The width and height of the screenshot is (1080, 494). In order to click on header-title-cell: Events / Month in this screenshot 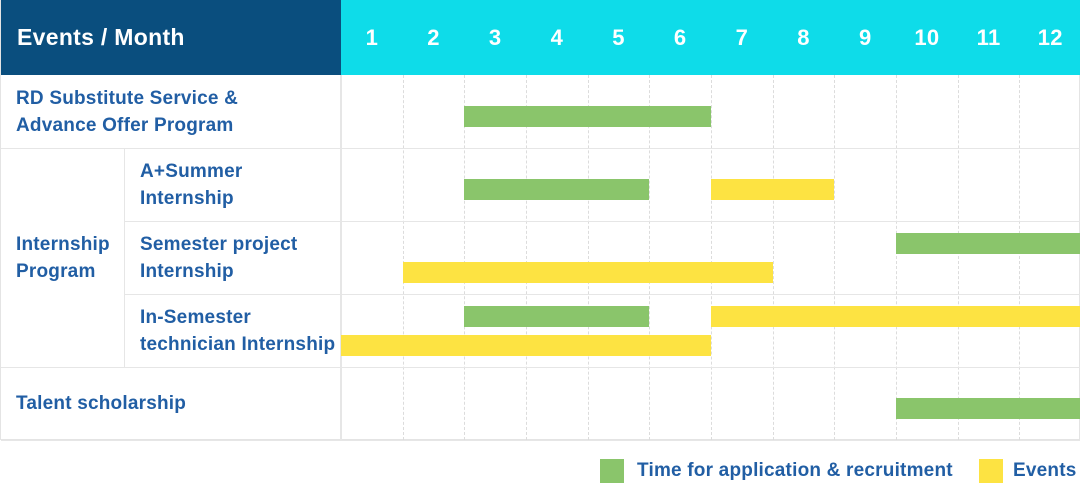, I will do `click(171, 37)`.